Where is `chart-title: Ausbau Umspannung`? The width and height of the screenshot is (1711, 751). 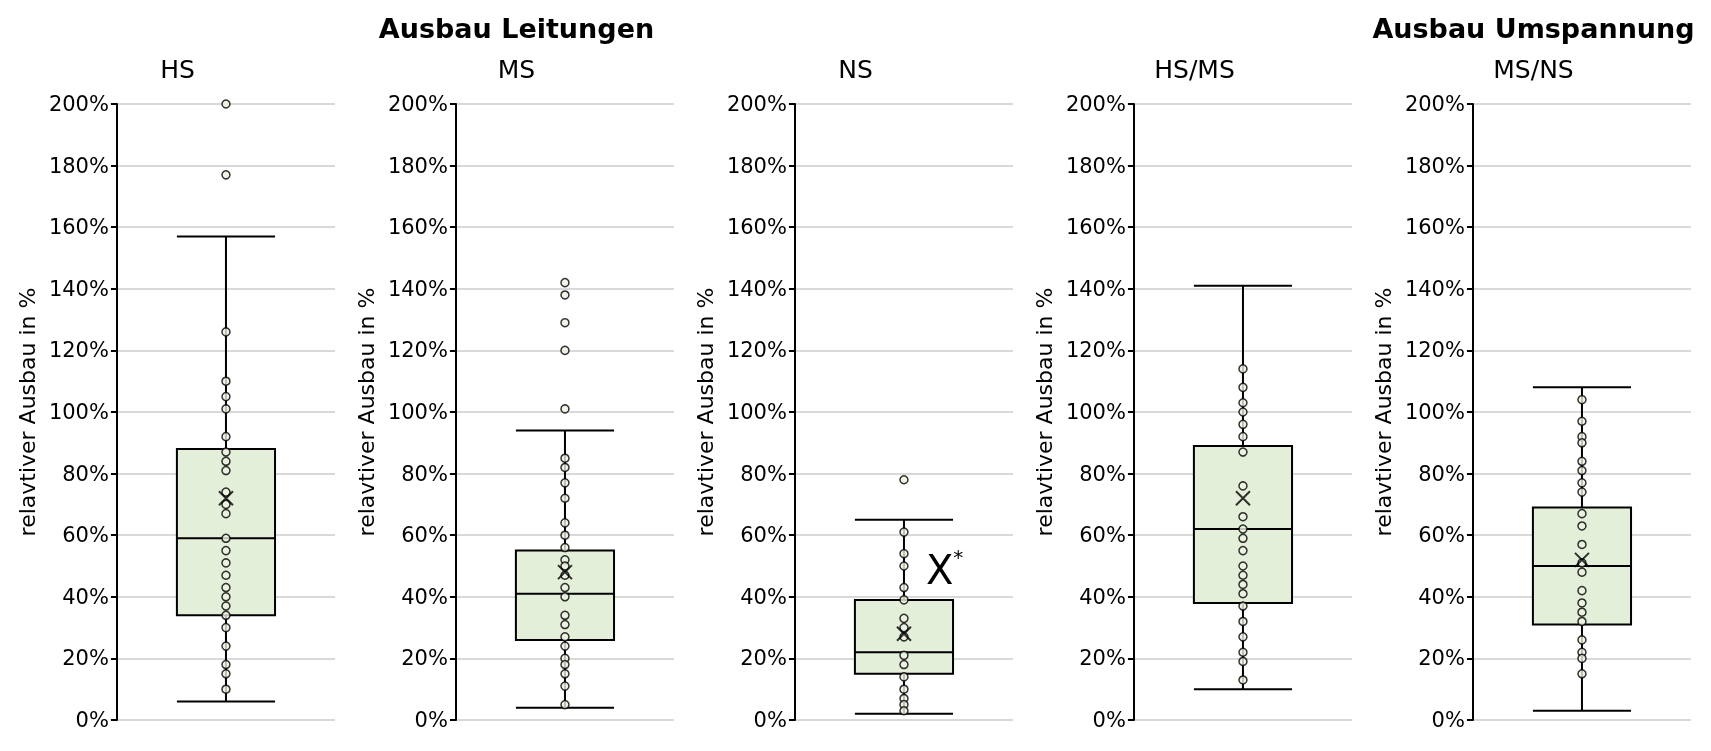
chart-title: Ausbau Umspannung is located at coordinates (1533, 28).